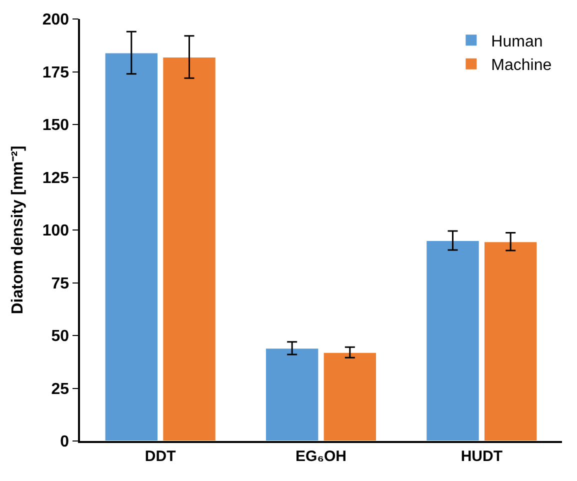 Image resolution: width=577 pixels, height=481 pixels. What do you see at coordinates (160, 456) in the screenshot?
I see `x-tick-label: DDT` at bounding box center [160, 456].